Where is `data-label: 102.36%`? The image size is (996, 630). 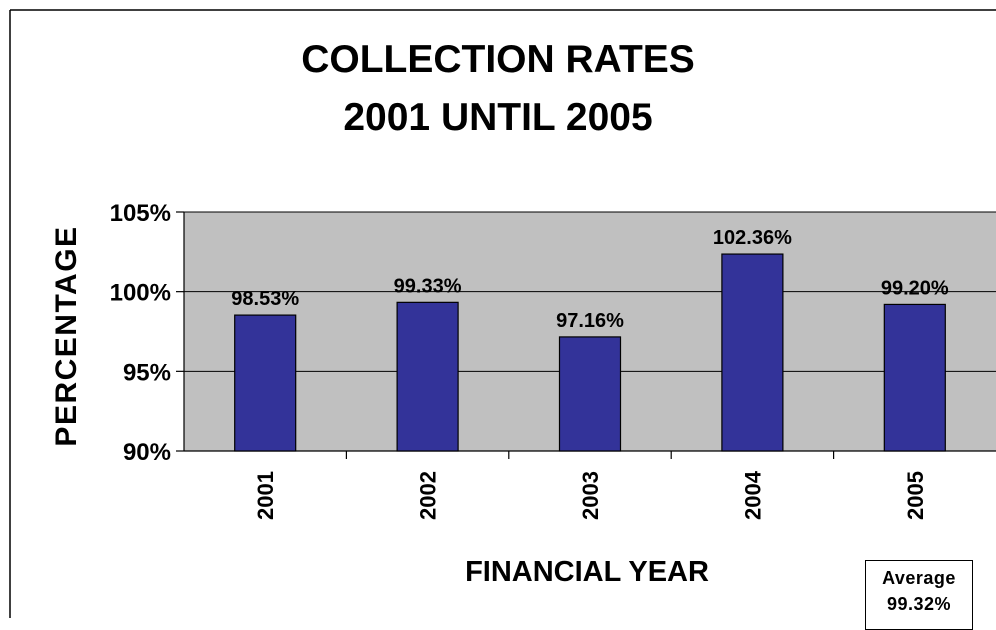
data-label: 102.36% is located at coordinates (752, 238).